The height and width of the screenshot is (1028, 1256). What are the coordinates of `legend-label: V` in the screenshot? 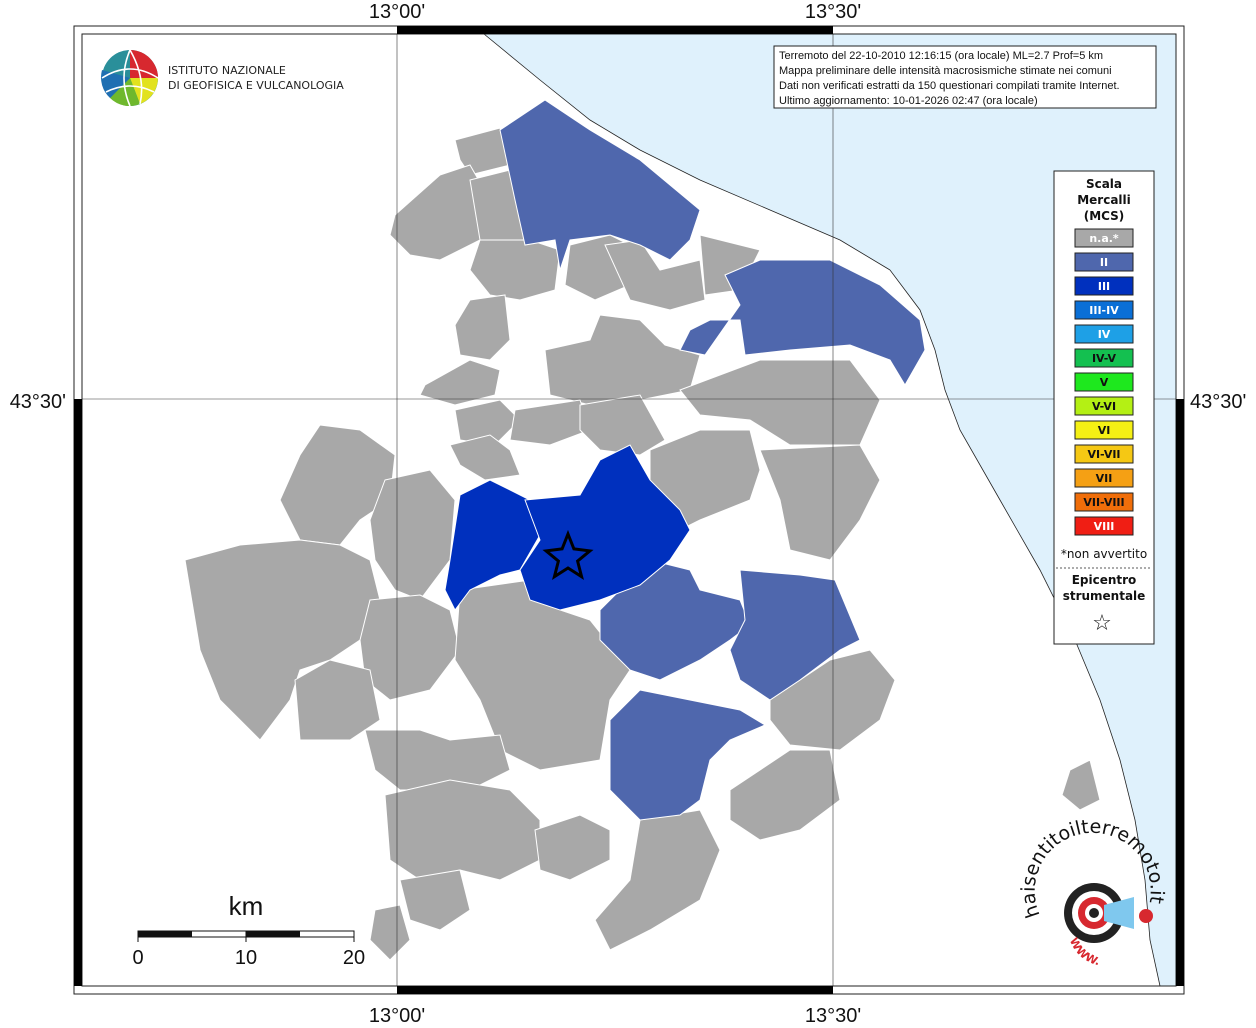 It's located at (1104, 382).